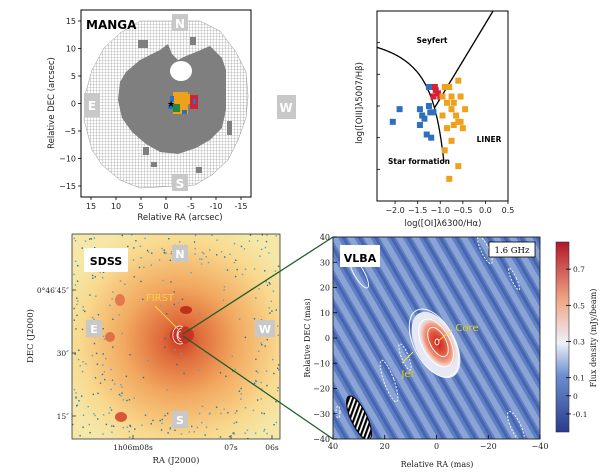 This screenshot has height=476, width=600. What do you see at coordinates (462, 210) in the screenshot?
I see `bpt-xtick-label: −0.5` at bounding box center [462, 210].